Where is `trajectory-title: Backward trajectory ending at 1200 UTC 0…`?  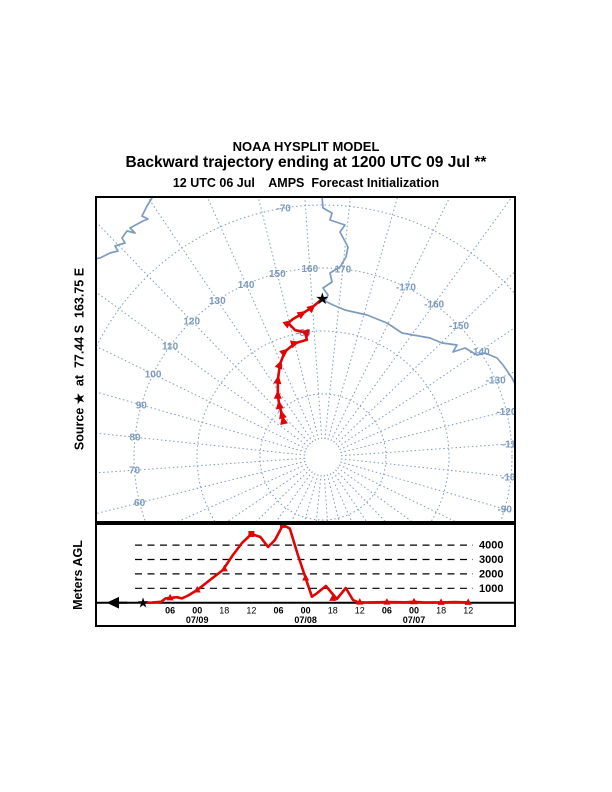
trajectory-title: Backward trajectory ending at 1200 UTC 0… is located at coordinates (306, 162).